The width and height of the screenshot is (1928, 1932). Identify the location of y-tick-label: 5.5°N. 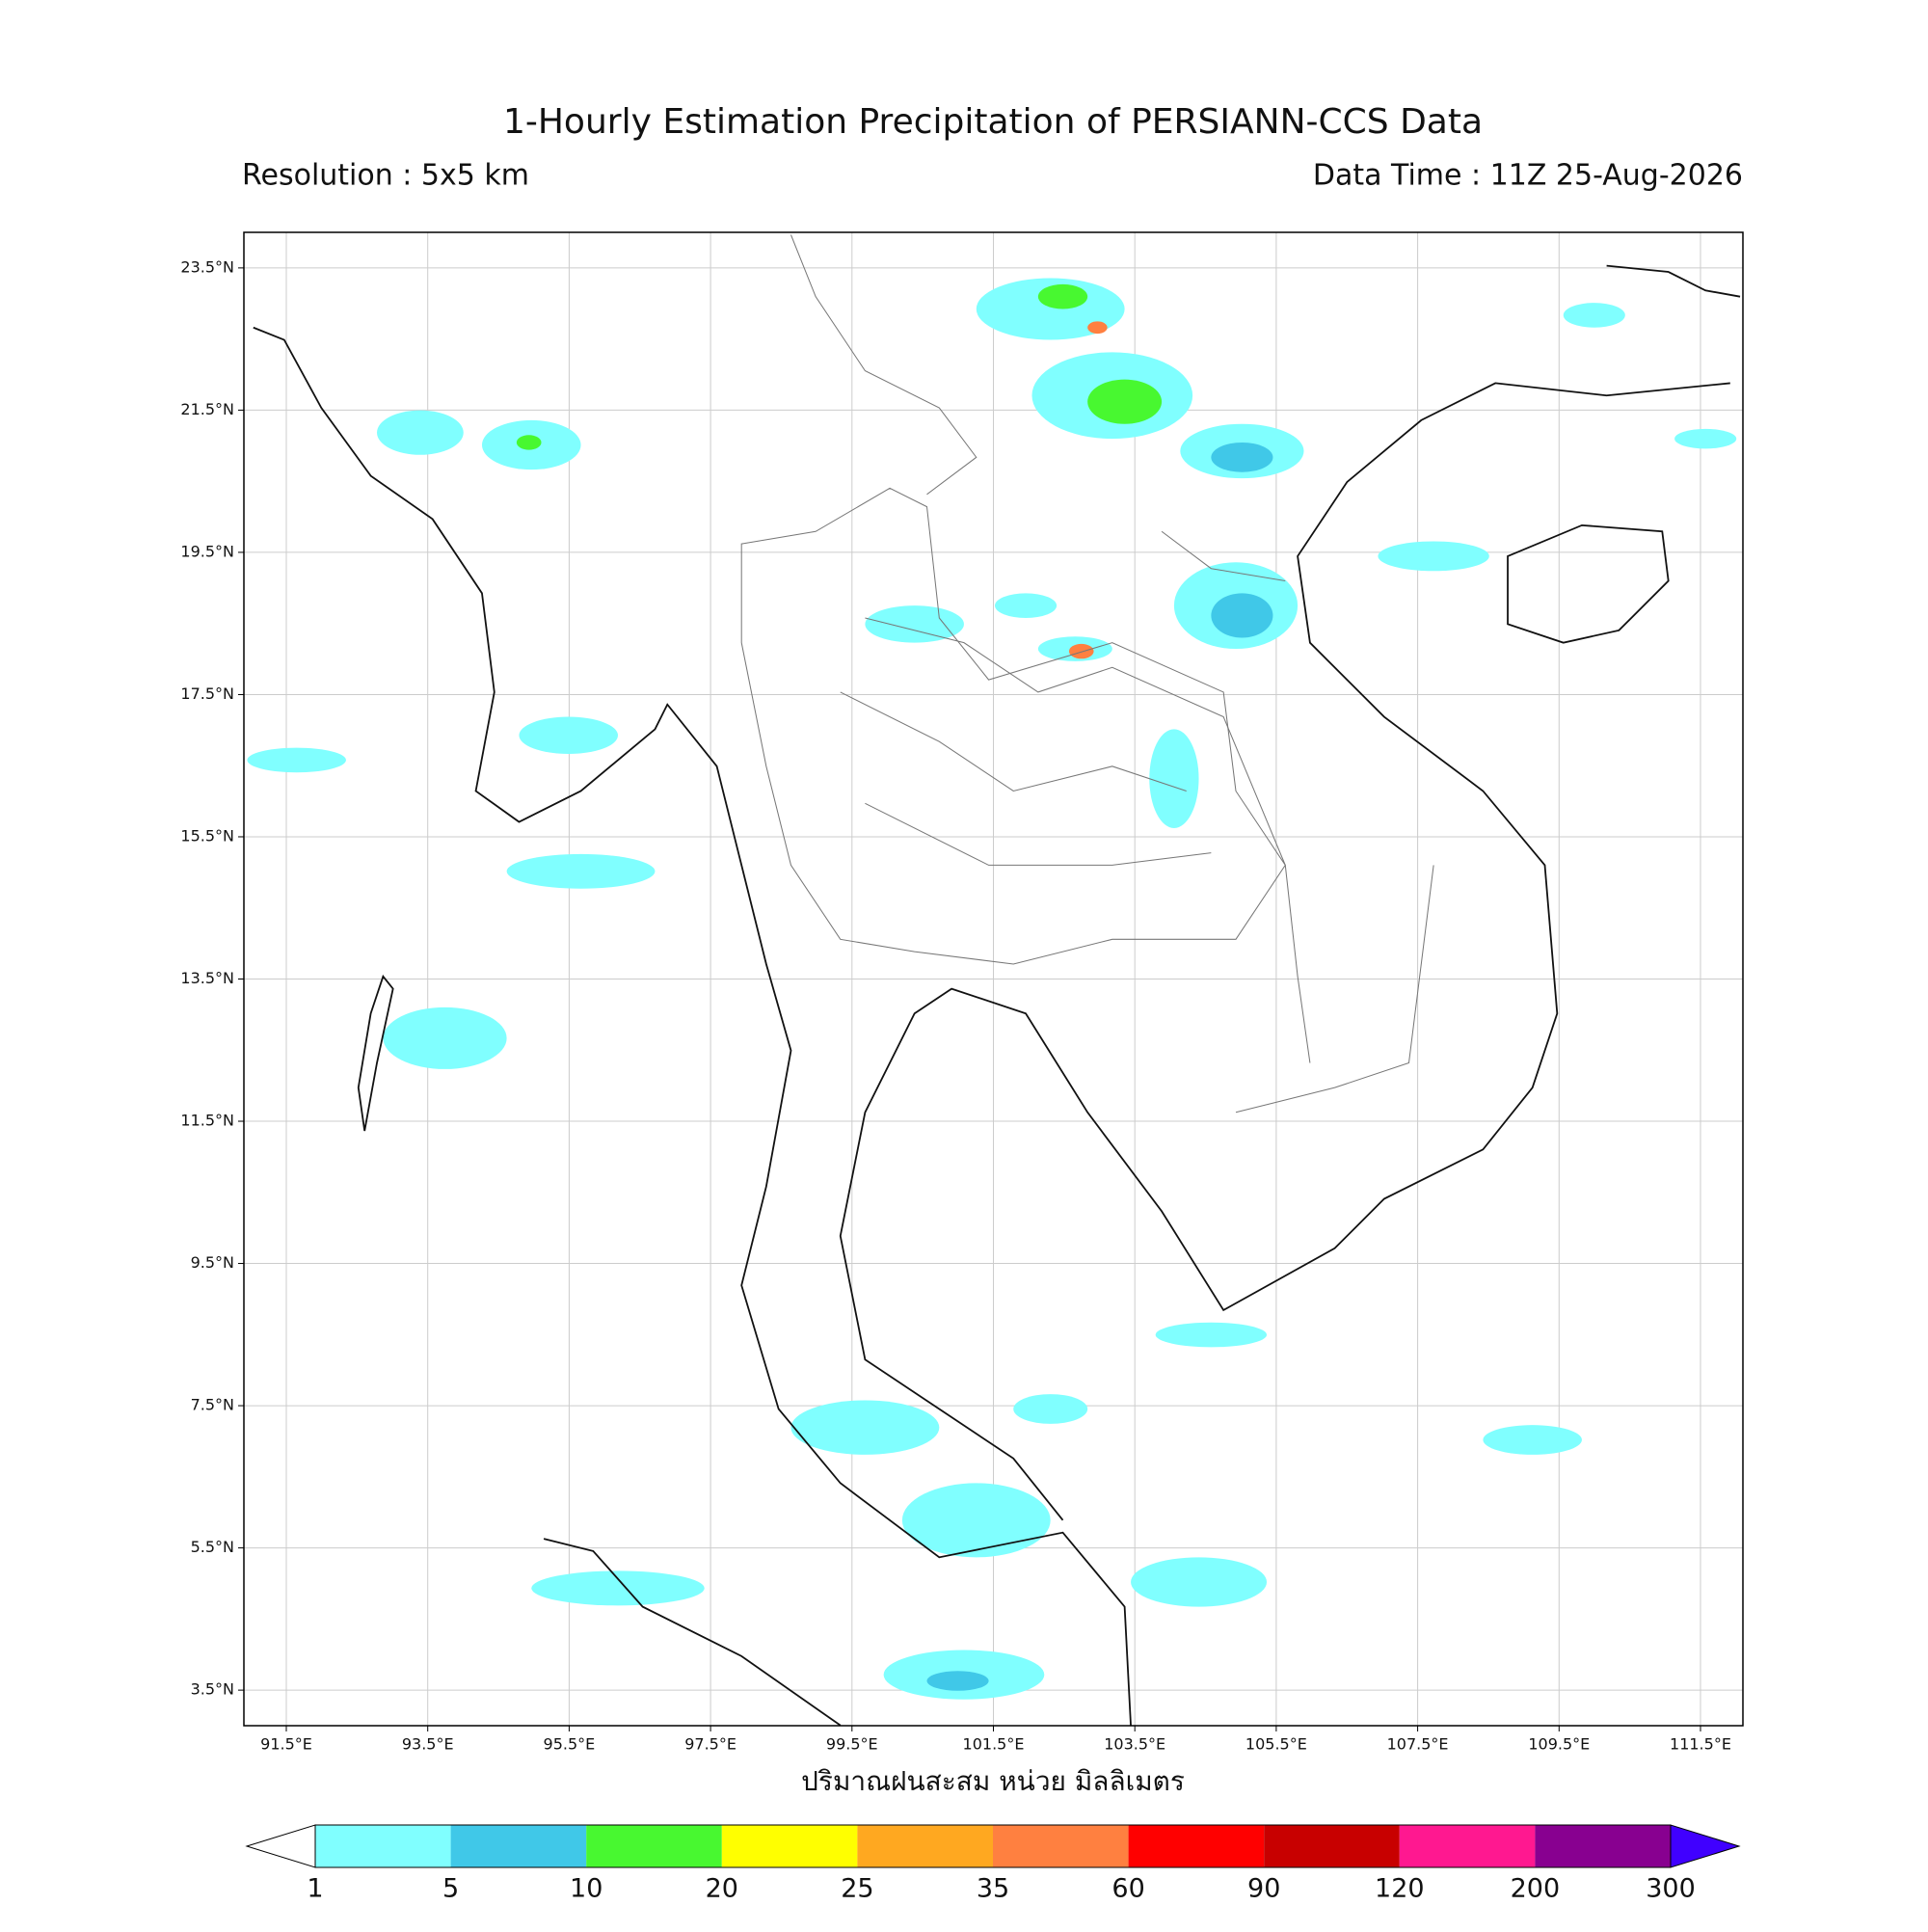
(213, 1547).